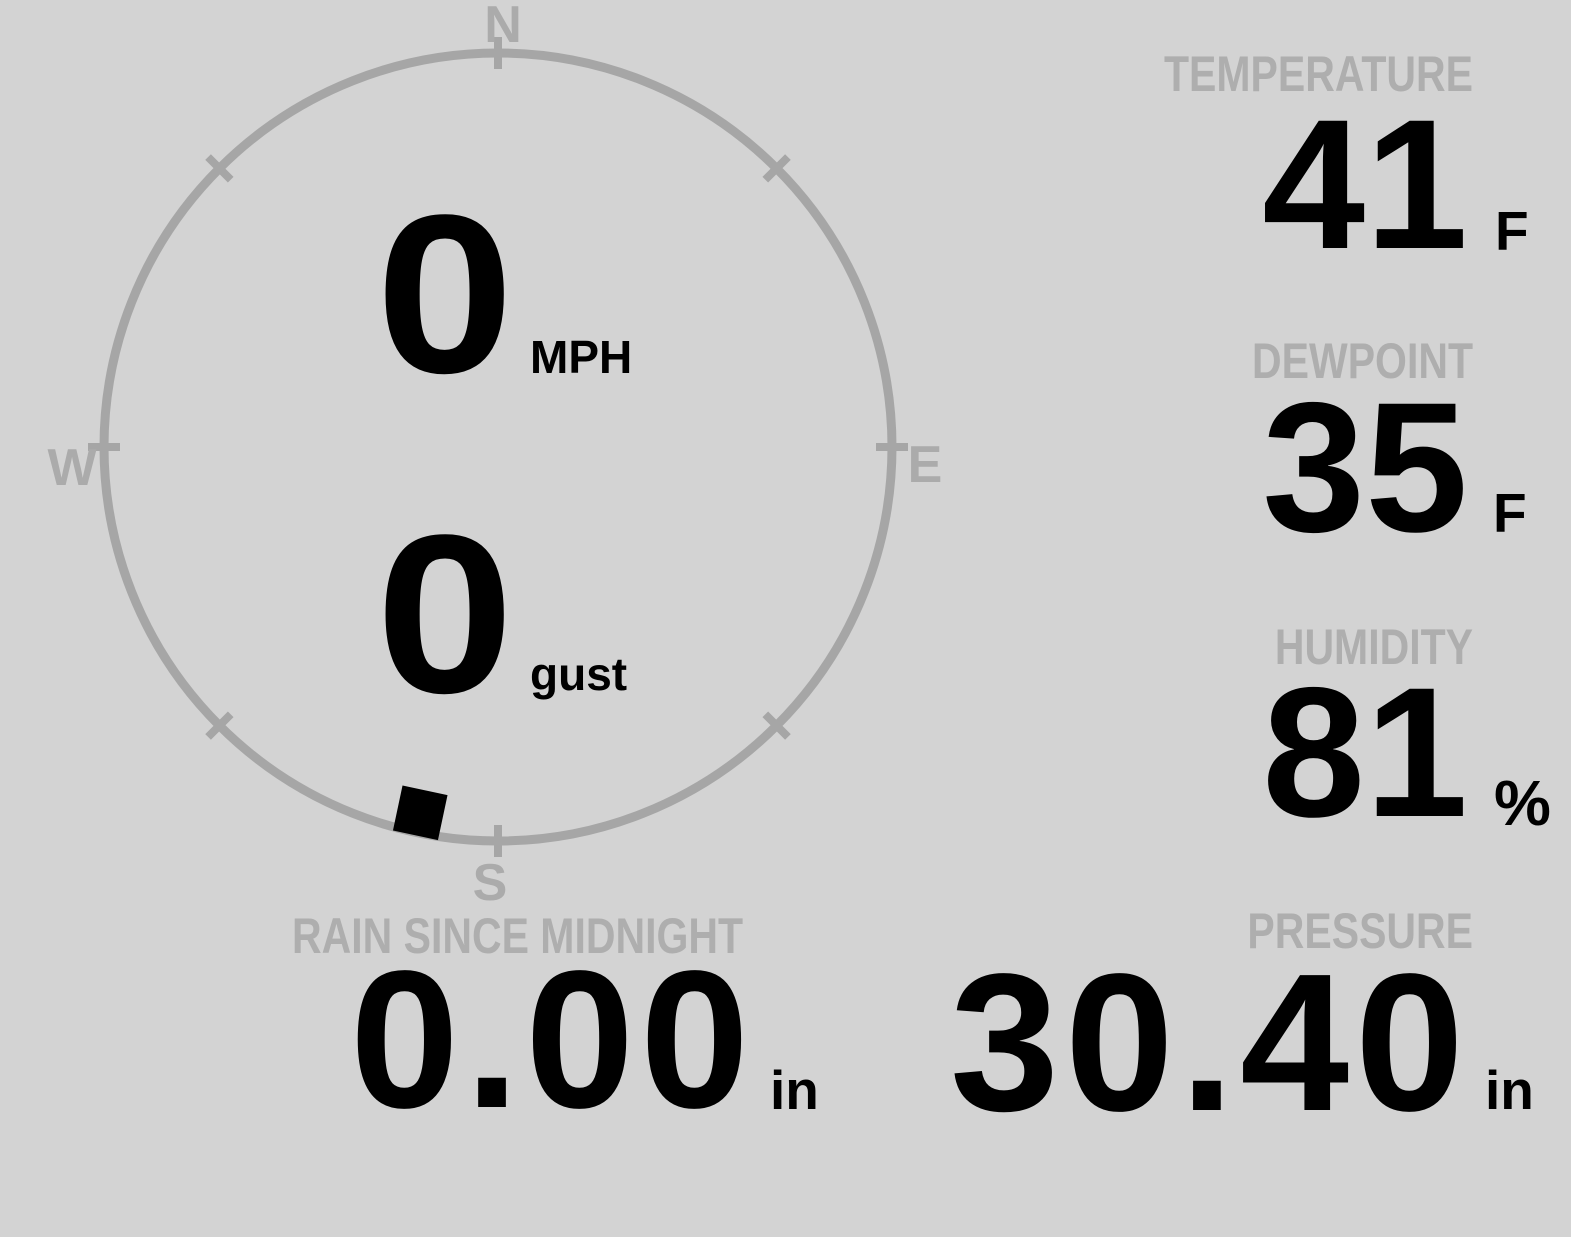 This screenshot has width=1571, height=1237. Describe the element at coordinates (925, 465) in the screenshot. I see `compass-label-east: E` at that location.